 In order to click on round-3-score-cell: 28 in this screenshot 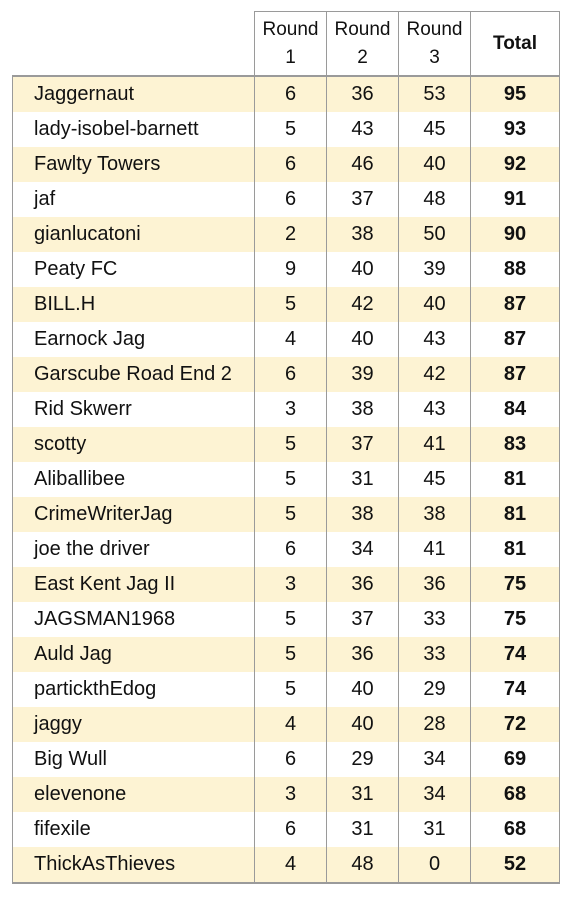, I will do `click(434, 724)`.